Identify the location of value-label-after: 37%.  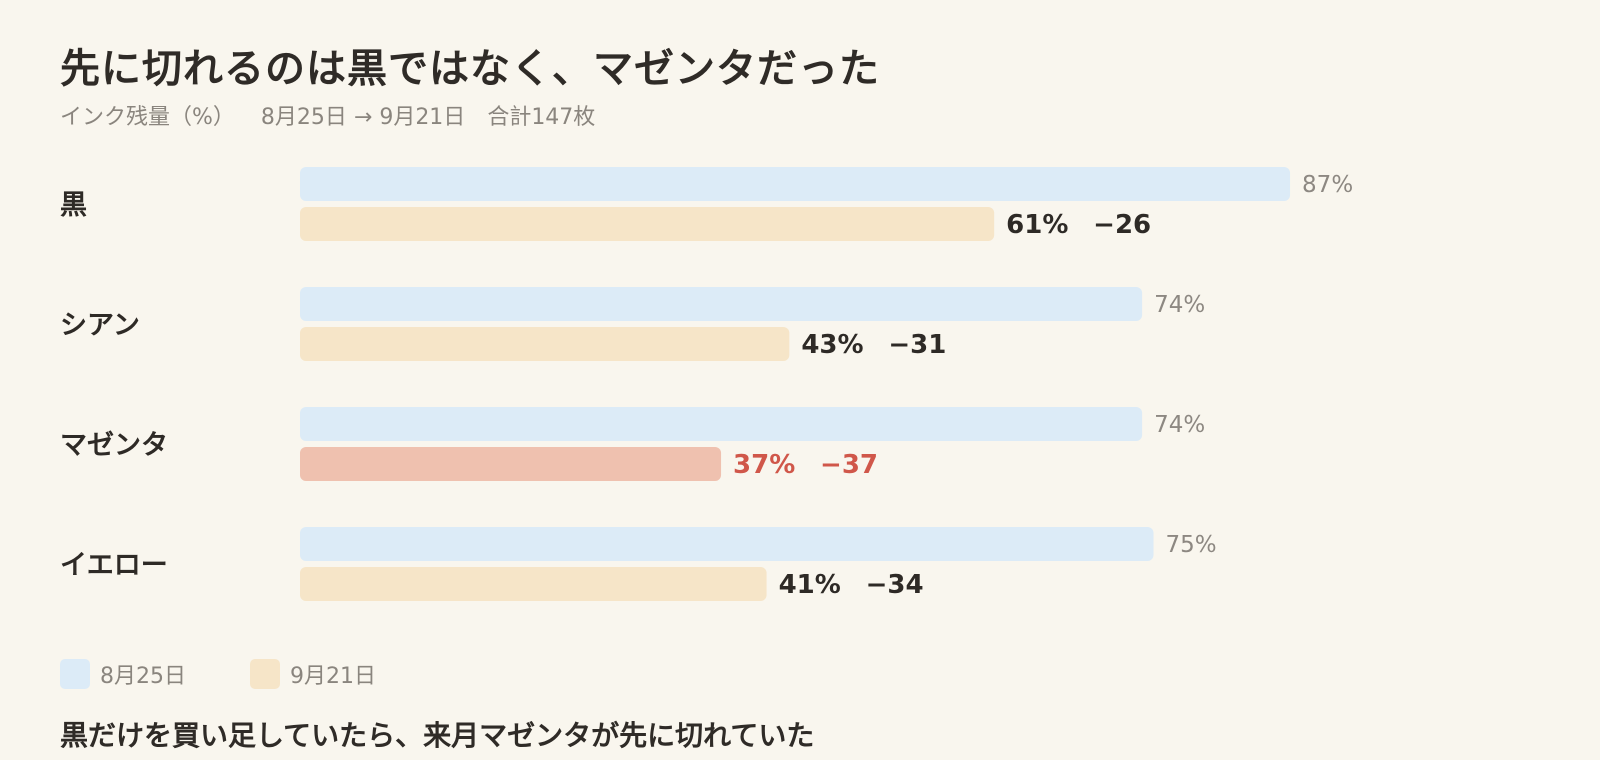
(764, 465).